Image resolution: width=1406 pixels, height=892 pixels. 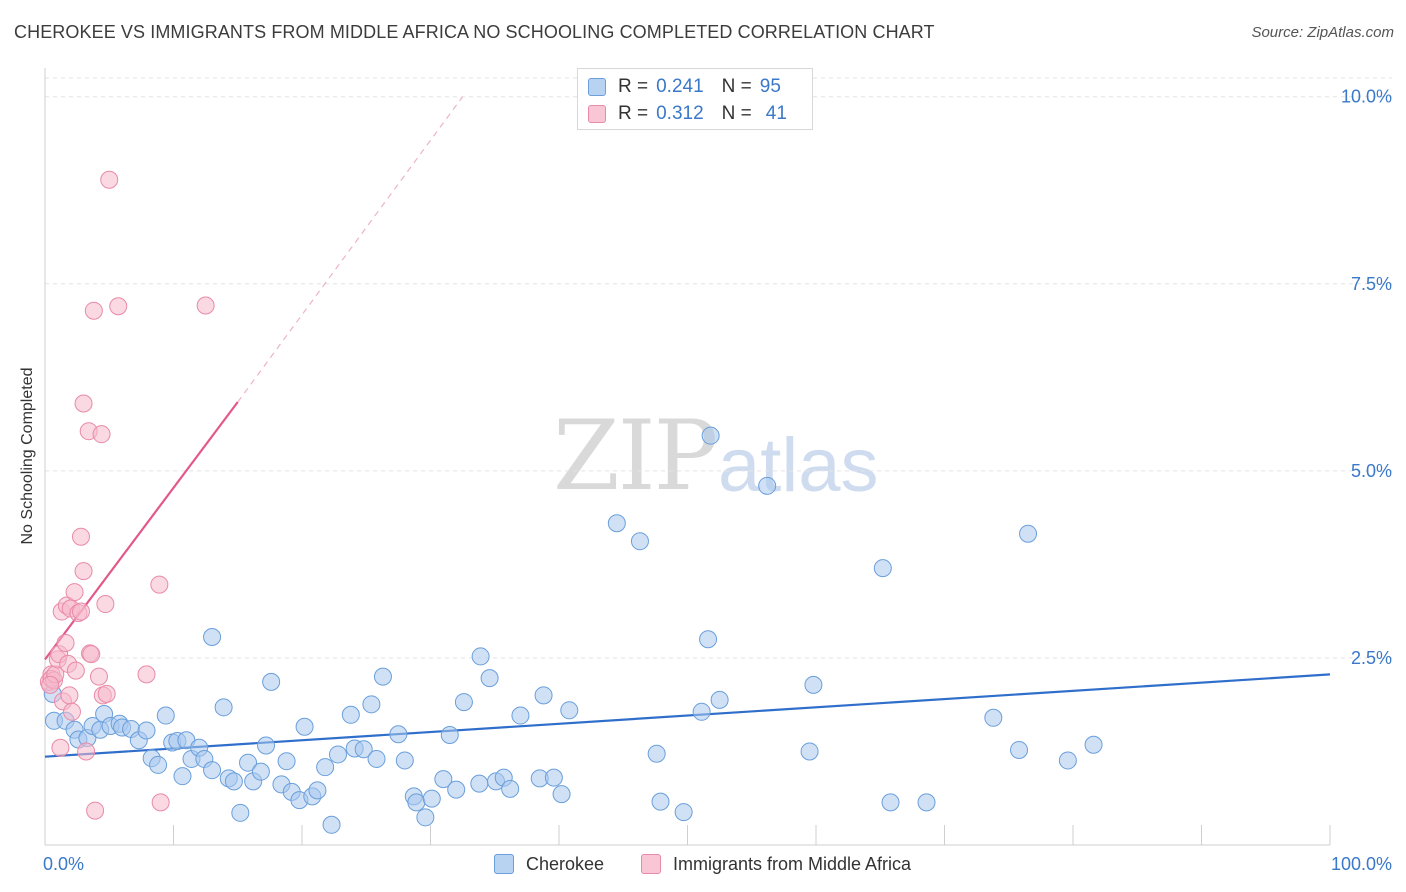 What do you see at coordinates (565, 863) in the screenshot?
I see `bottom-legend-label-cherokee: Cherokee` at bounding box center [565, 863].